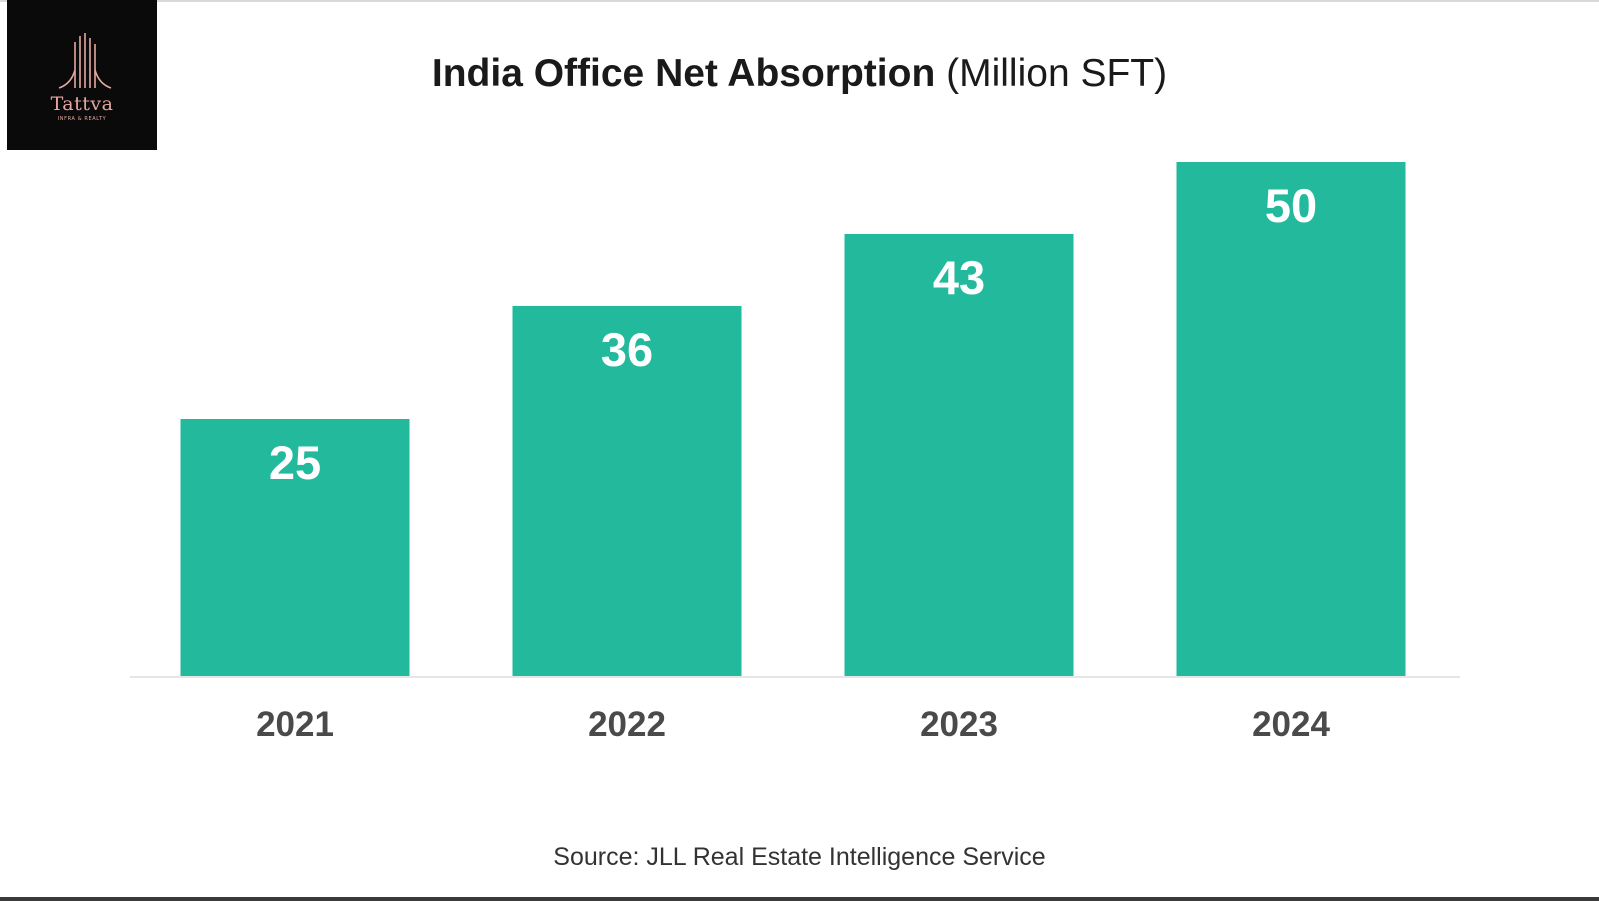 The width and height of the screenshot is (1599, 901). Describe the element at coordinates (82, 104) in the screenshot. I see `logo-wordmark: Tattva` at that location.